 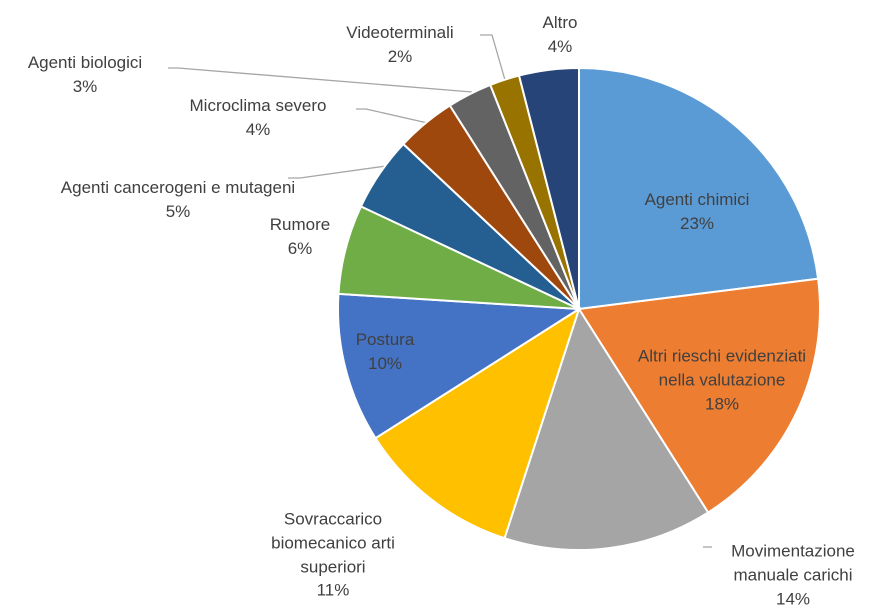 What do you see at coordinates (178, 211) in the screenshot?
I see `value-label: 5%` at bounding box center [178, 211].